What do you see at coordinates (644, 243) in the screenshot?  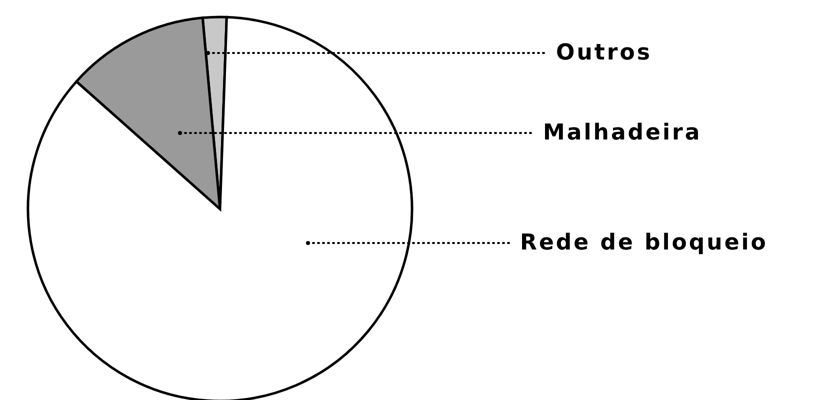 I see `slice-label: Rede de bloqueio` at bounding box center [644, 243].